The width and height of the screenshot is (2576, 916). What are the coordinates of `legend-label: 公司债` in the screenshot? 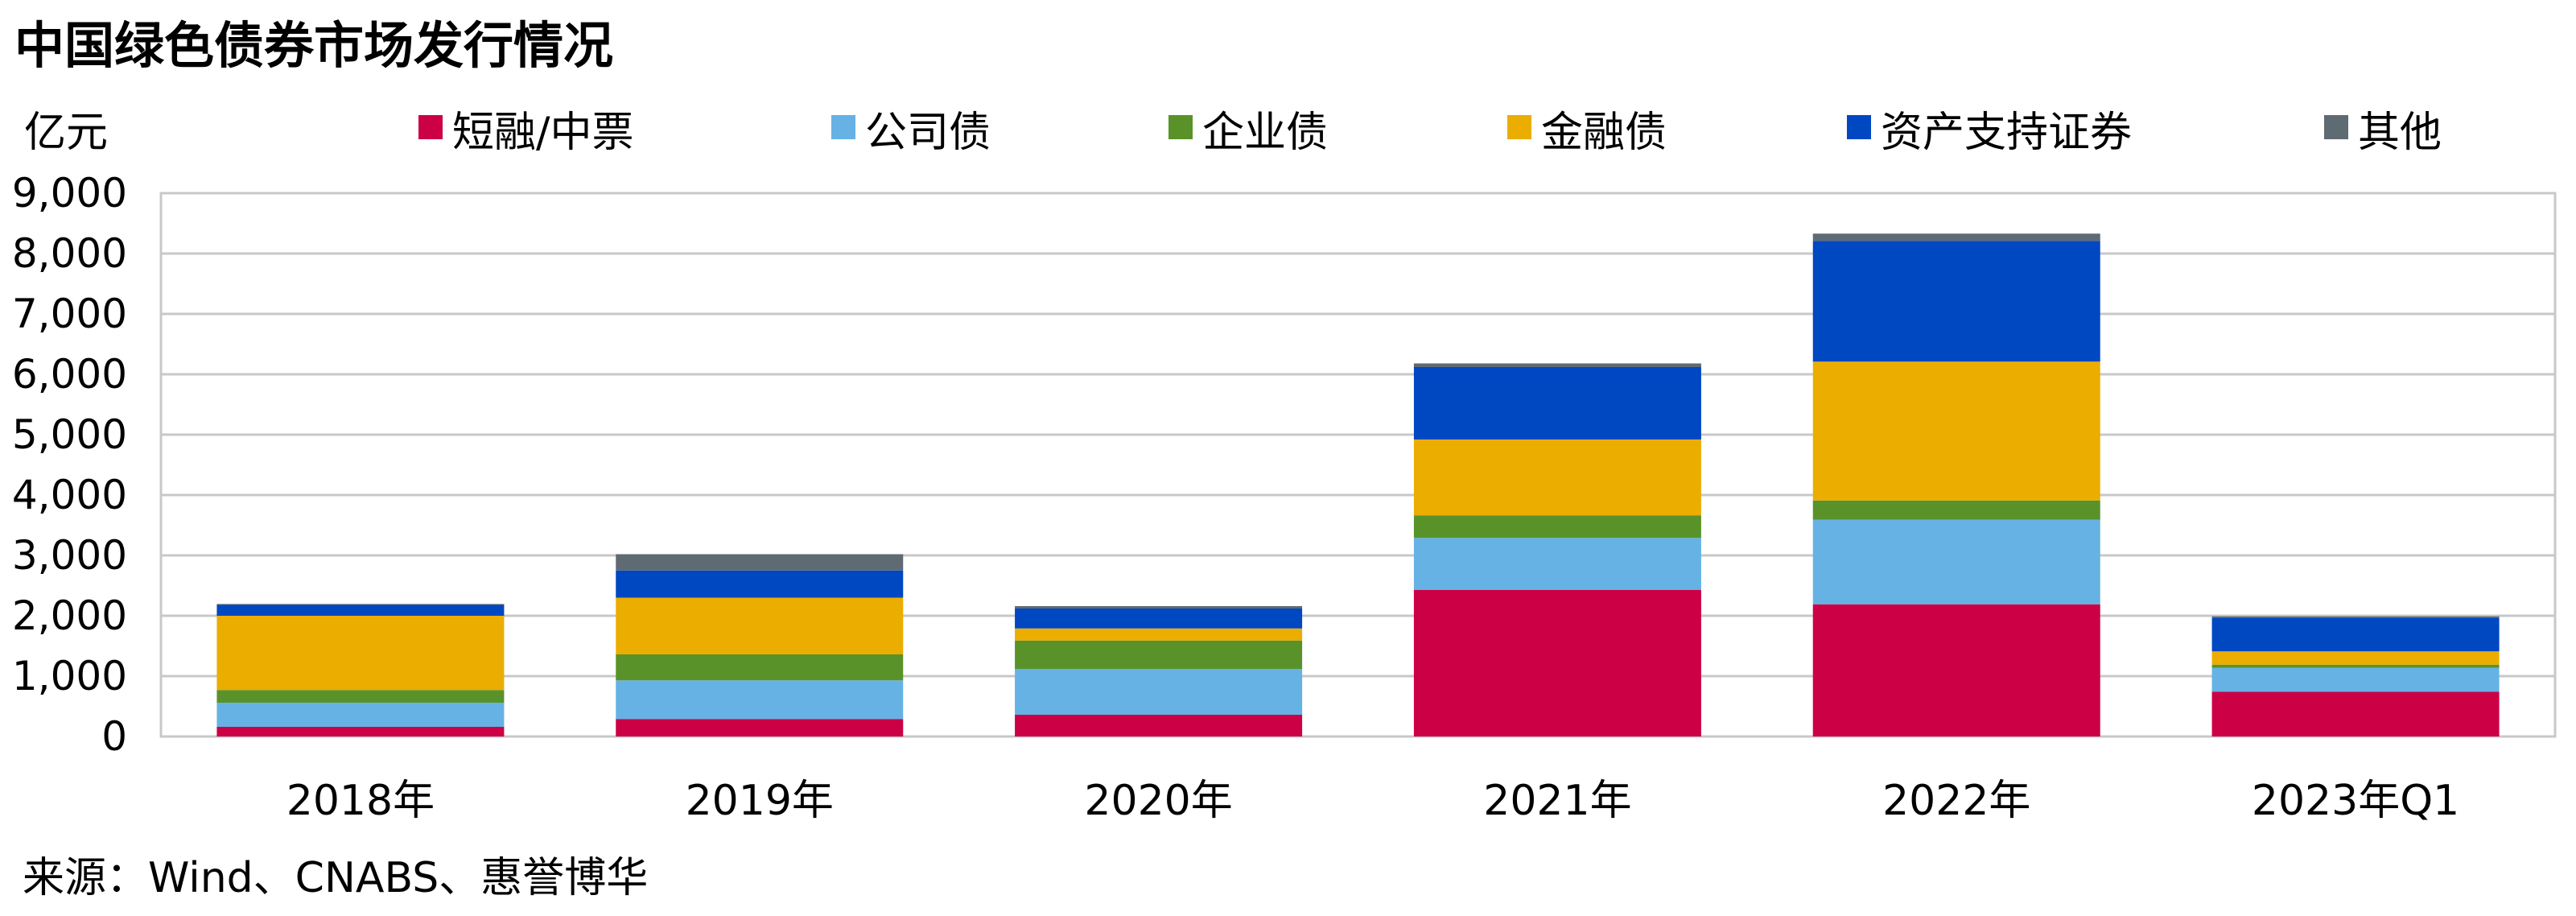 It's located at (928, 133).